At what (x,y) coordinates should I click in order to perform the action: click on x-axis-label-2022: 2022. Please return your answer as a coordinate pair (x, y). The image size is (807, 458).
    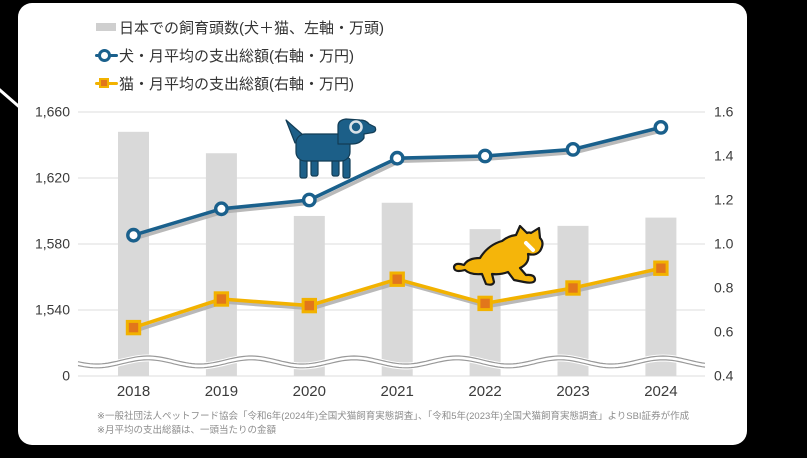
    Looking at the image, I should click on (484, 391).